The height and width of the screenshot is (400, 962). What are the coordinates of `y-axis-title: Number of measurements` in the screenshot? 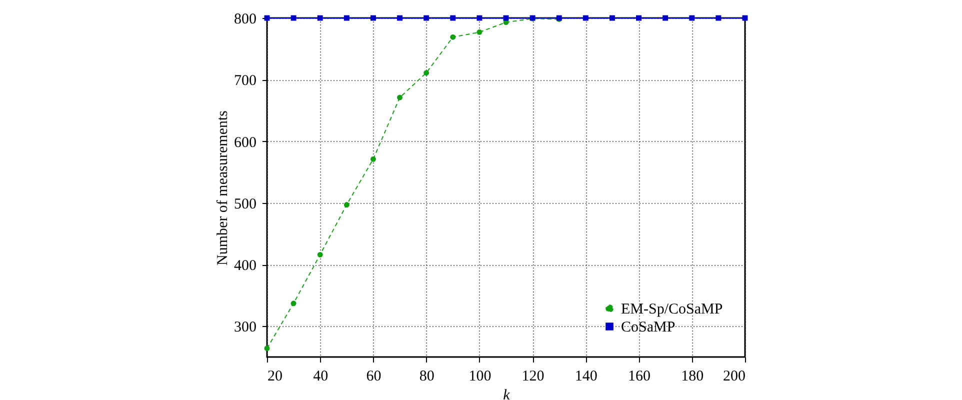 It's located at (223, 188).